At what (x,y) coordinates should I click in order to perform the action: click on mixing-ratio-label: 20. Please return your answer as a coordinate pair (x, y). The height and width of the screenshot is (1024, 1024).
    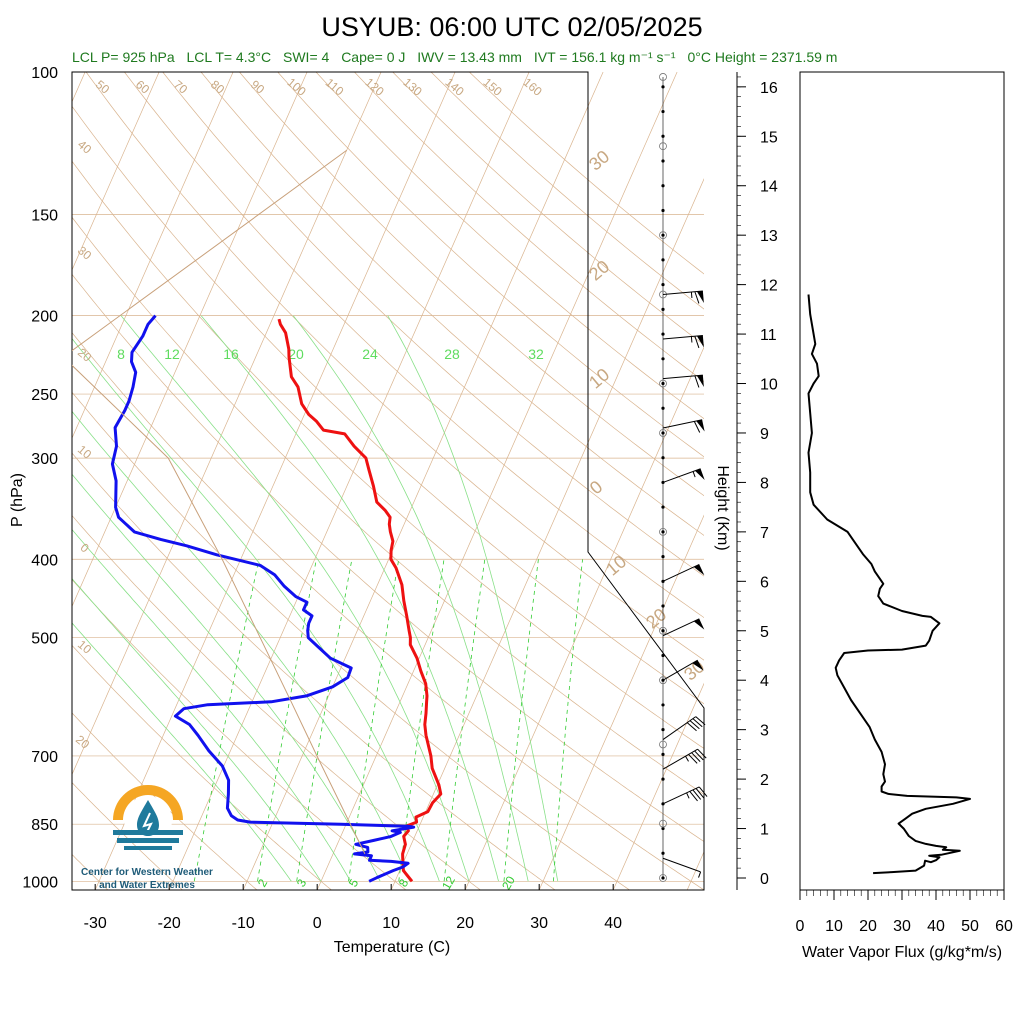
    Looking at the image, I should click on (508, 882).